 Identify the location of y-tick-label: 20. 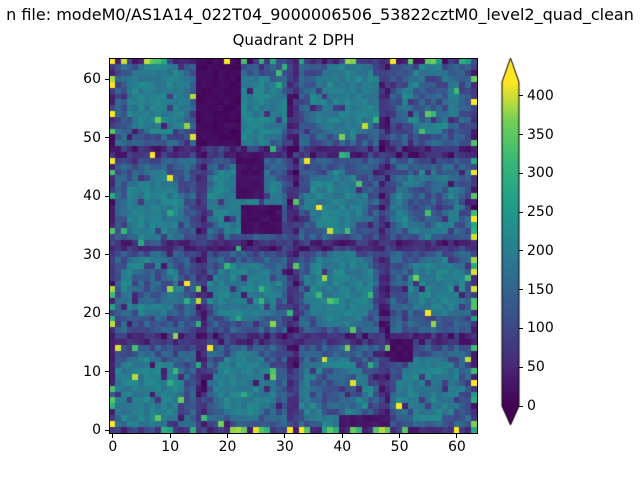
(92, 313).